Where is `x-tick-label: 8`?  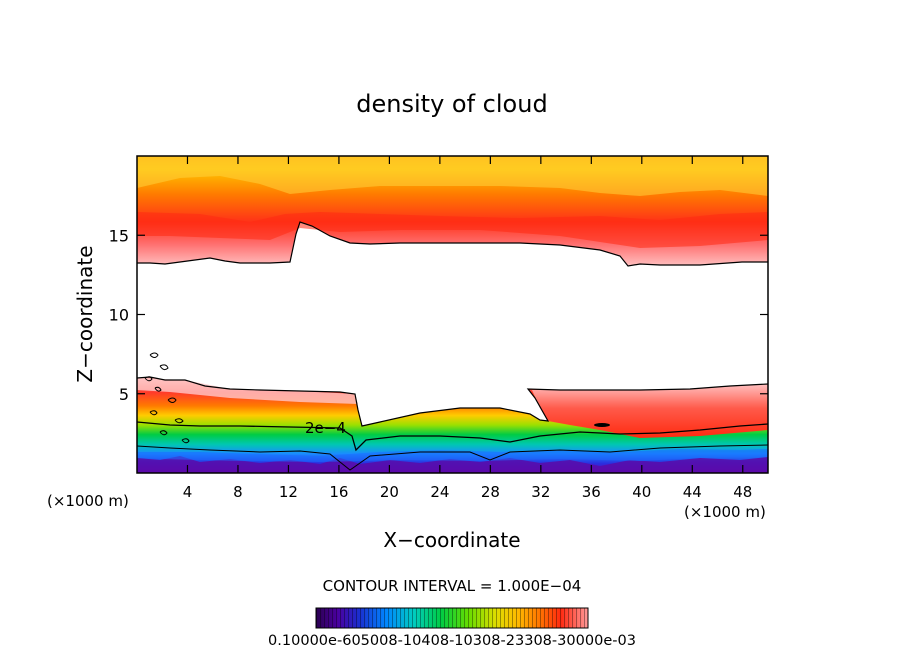
x-tick-label: 8 is located at coordinates (238, 492).